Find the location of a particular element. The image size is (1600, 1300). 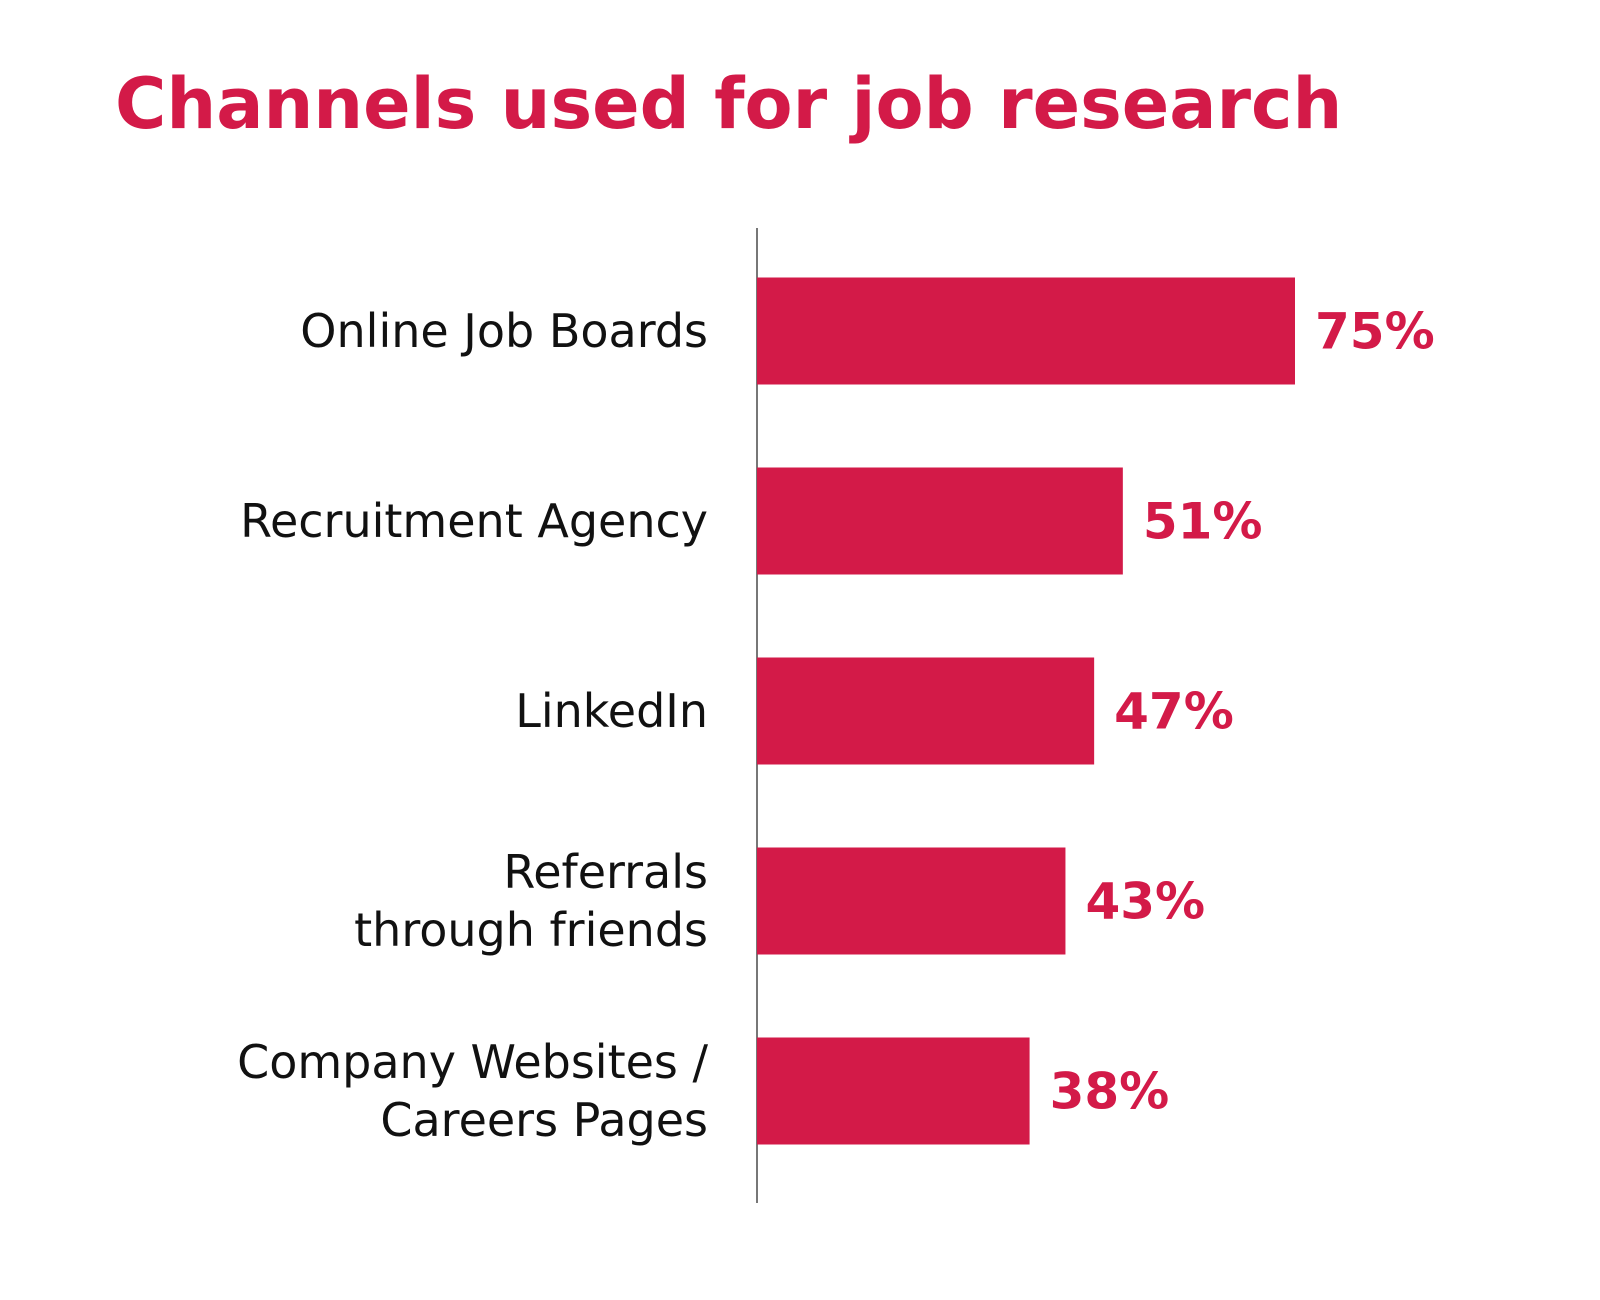

value-label: 75% is located at coordinates (1375, 332).